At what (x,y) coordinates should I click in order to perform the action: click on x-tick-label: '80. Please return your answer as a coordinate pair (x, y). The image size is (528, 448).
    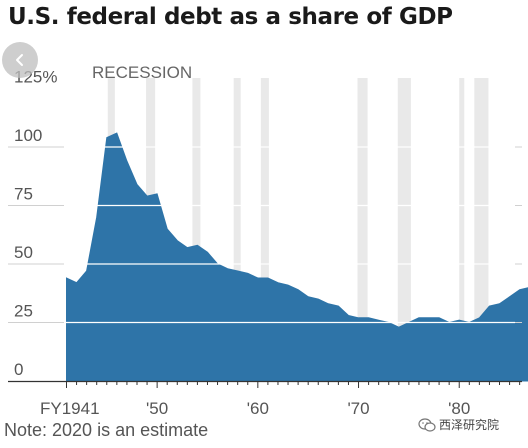
    Looking at the image, I should click on (459, 408).